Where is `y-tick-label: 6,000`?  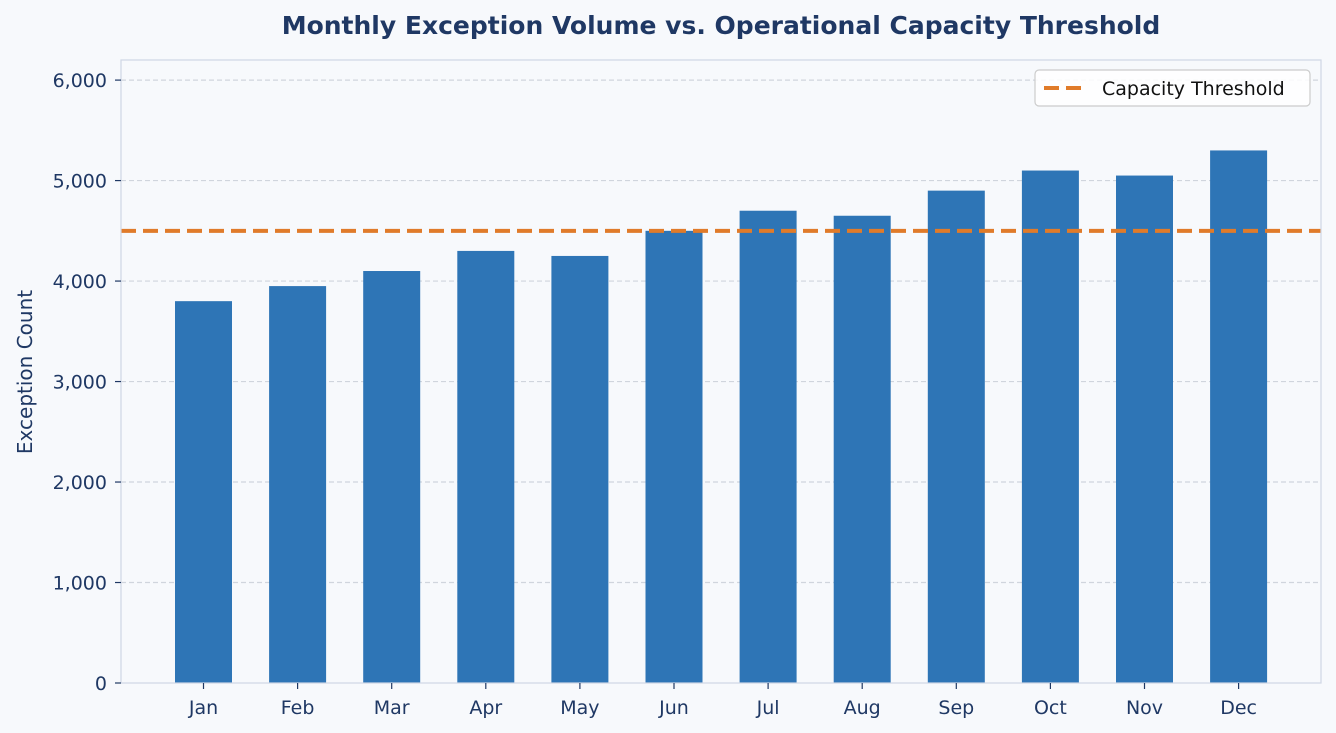
y-tick-label: 6,000 is located at coordinates (80, 81).